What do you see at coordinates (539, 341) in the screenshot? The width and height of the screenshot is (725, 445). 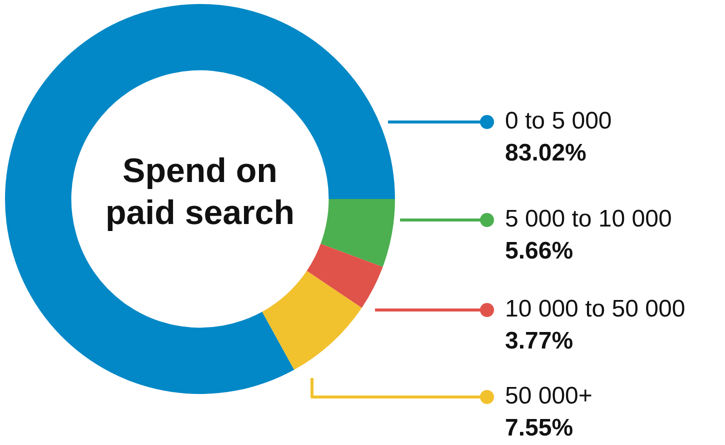 I see `data-label: 3.77%` at bounding box center [539, 341].